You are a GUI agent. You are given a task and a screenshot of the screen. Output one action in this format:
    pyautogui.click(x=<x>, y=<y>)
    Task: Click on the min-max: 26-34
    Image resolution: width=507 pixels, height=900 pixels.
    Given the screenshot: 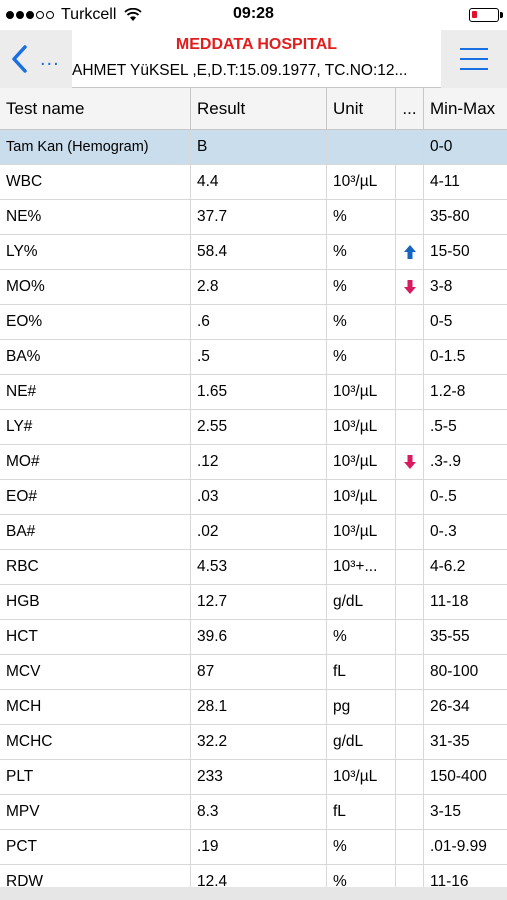 What is the action you would take?
    pyautogui.click(x=450, y=706)
    